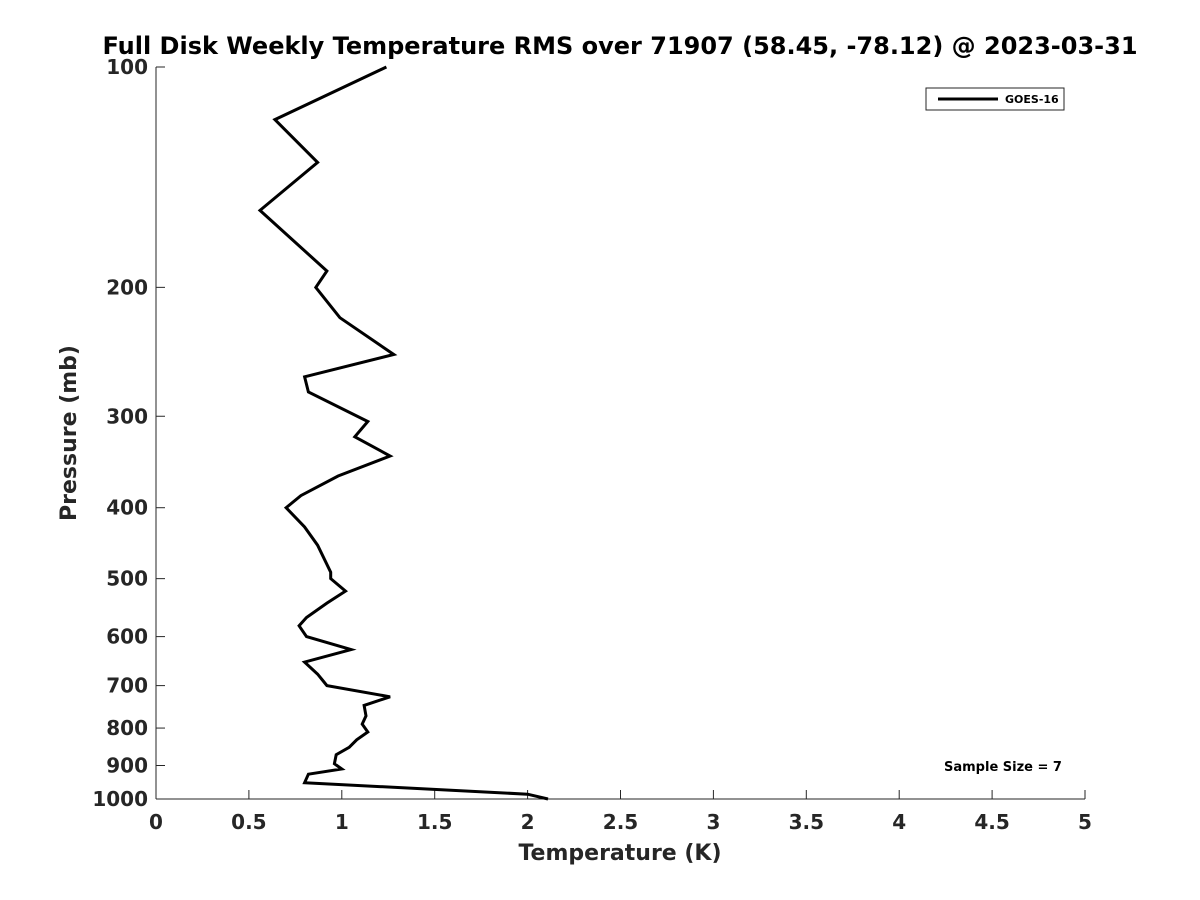  I want to click on x-tick-label: 5, so click(1085, 822).